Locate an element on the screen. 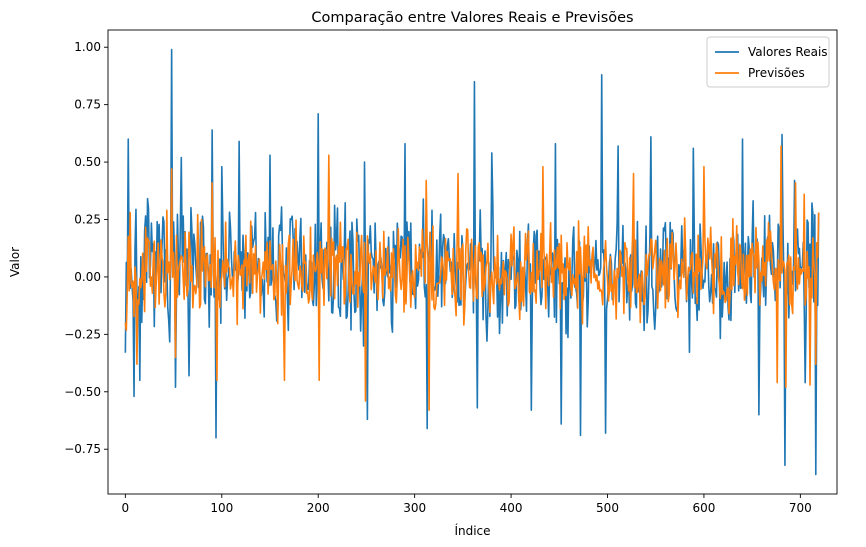  x-tick-label: 300 is located at coordinates (414, 508).